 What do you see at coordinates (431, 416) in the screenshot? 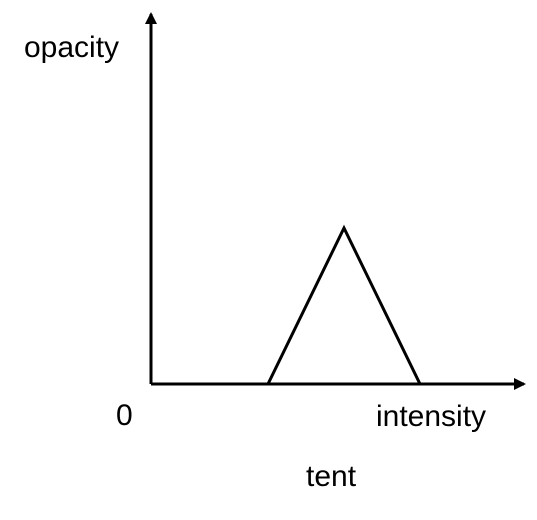
I see `x-axis-label: intensity` at bounding box center [431, 416].